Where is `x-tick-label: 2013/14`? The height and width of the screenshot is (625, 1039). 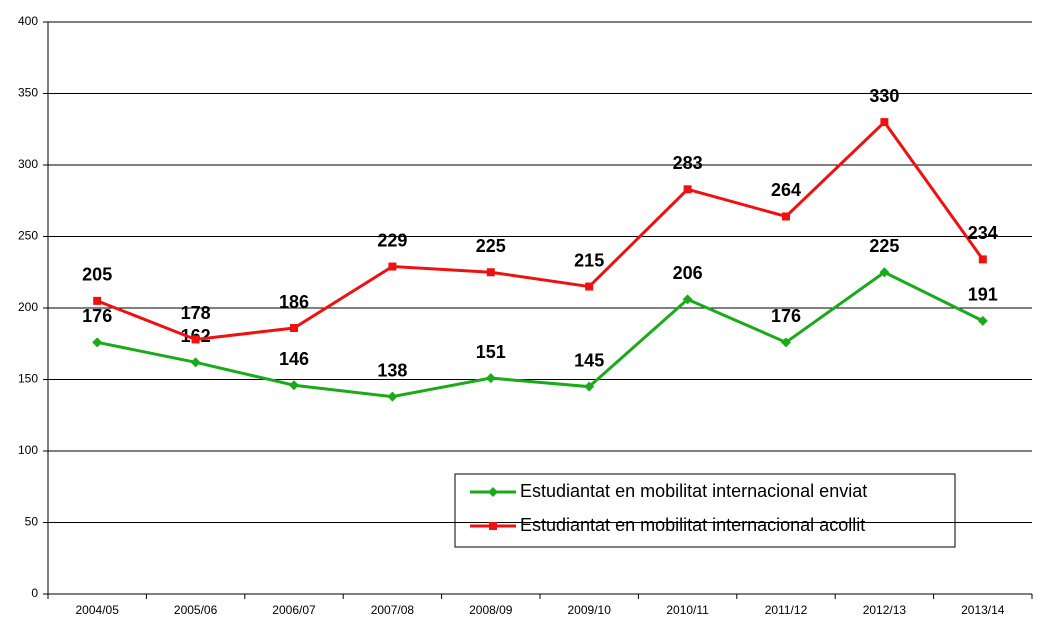
x-tick-label: 2013/14 is located at coordinates (983, 610).